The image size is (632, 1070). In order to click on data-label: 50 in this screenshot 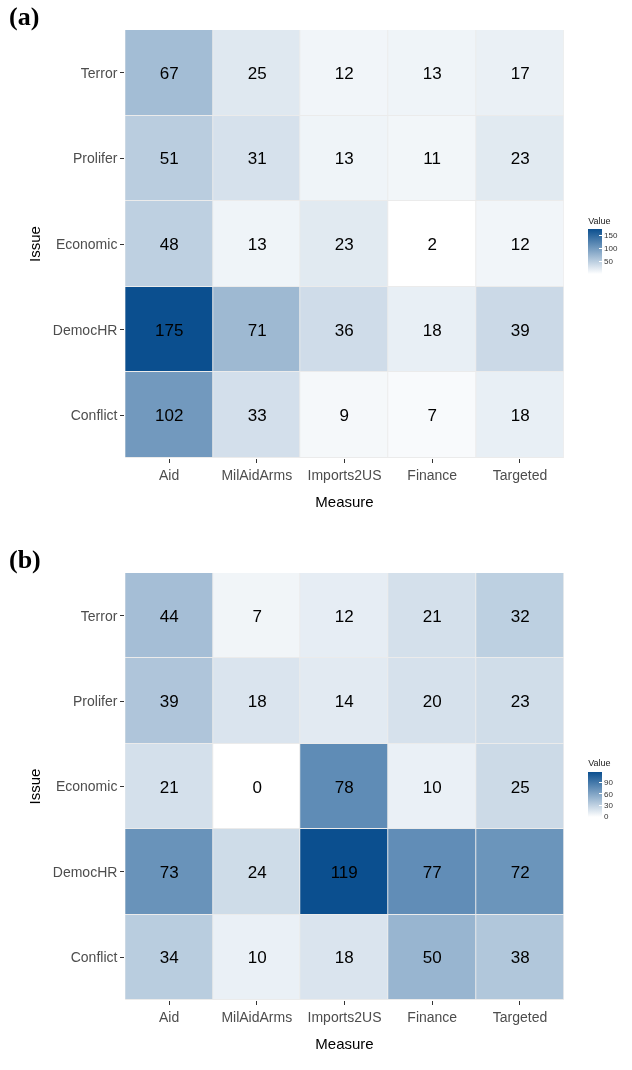, I will do `click(432, 957)`.